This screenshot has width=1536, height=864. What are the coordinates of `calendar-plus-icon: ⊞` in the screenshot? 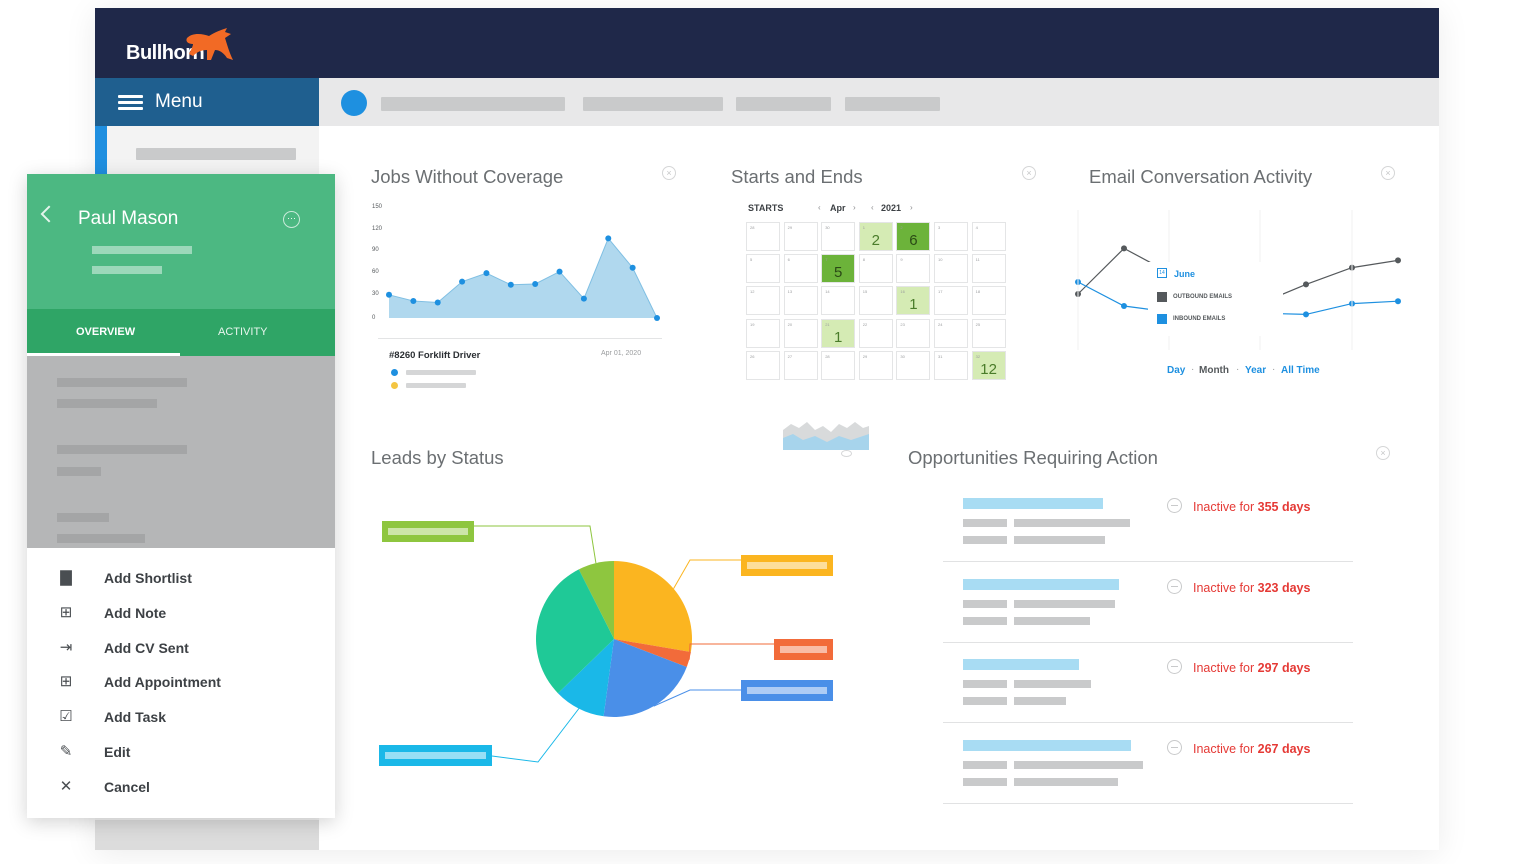 It's located at (66, 682).